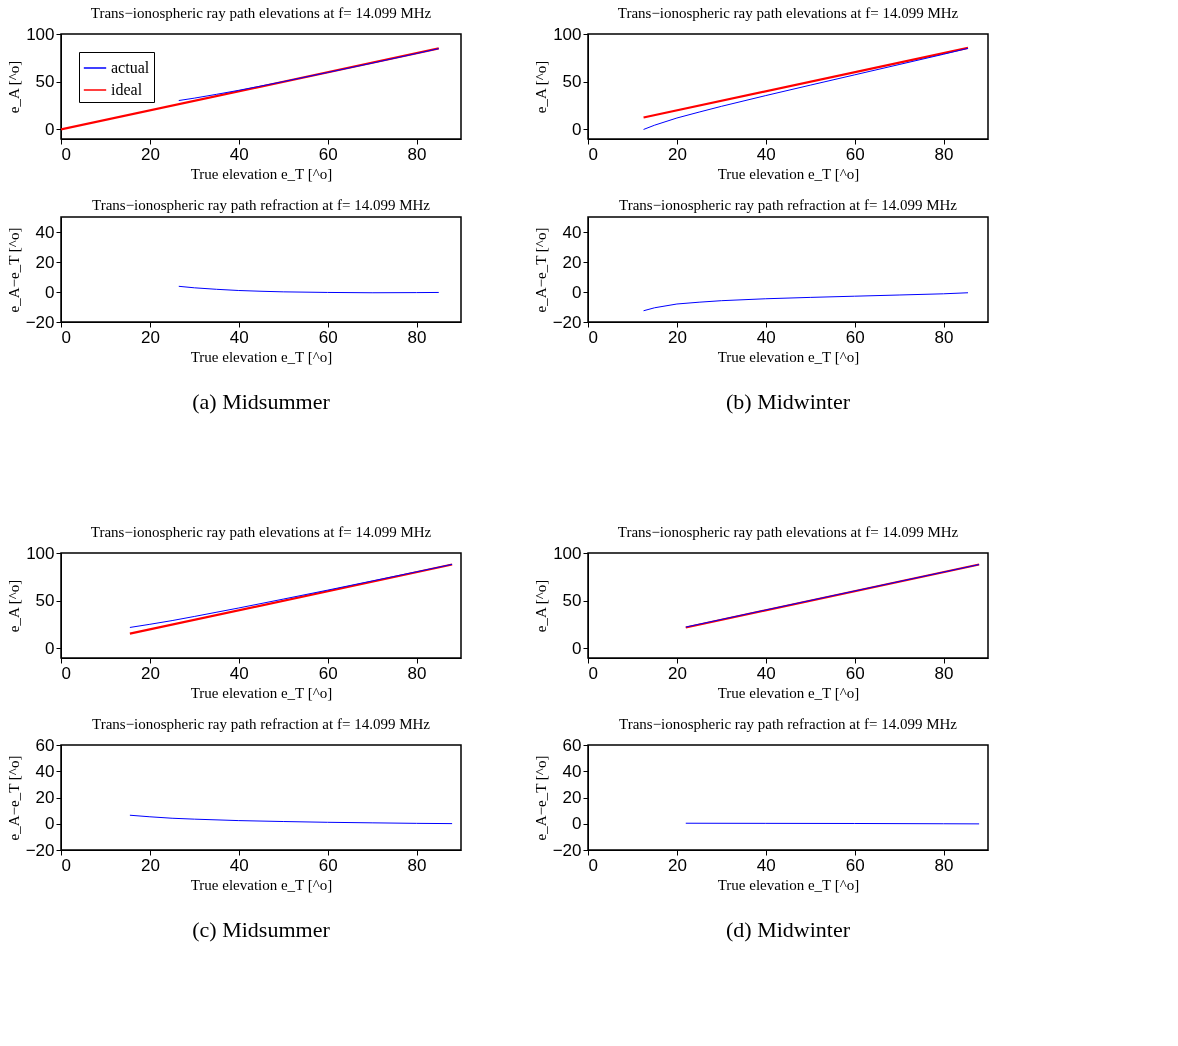  I want to click on text: (d) Midwinter, so click(788, 929).